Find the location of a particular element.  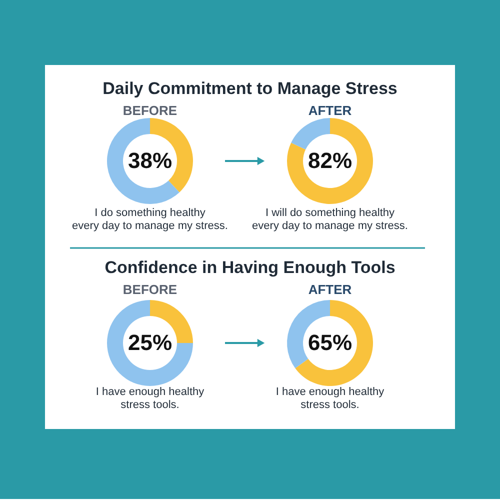

data-label: 25% is located at coordinates (150, 342).